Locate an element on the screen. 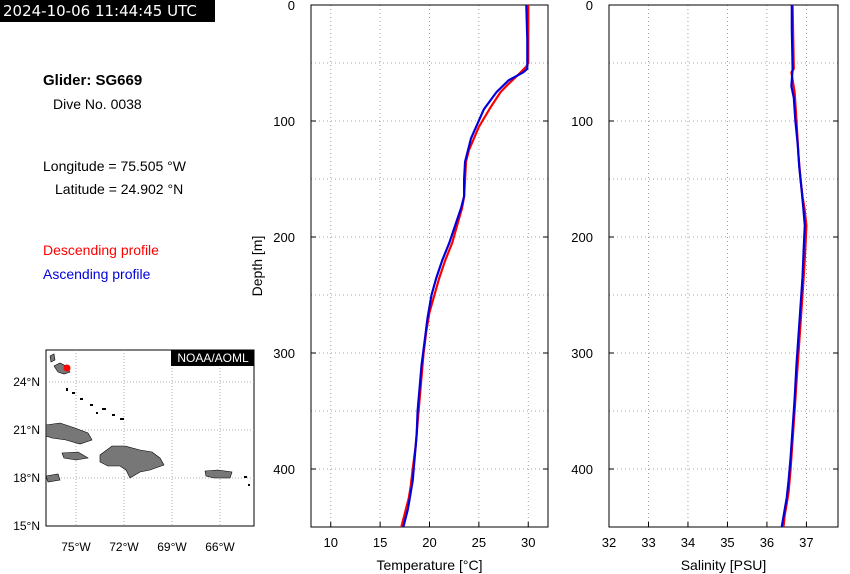 The width and height of the screenshot is (850, 574). descending-salinity-line is located at coordinates (795, 265).